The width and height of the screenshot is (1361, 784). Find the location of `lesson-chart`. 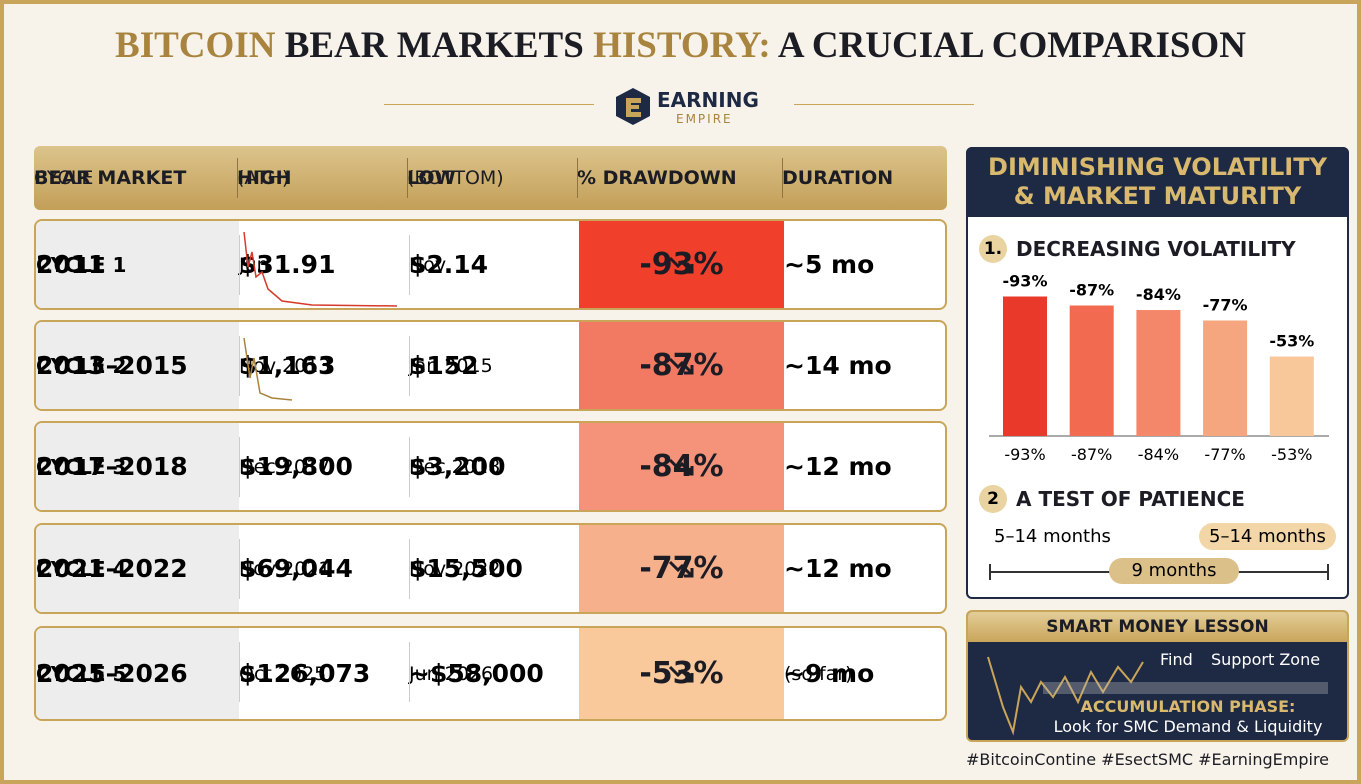

lesson-chart is located at coordinates (1157, 696).